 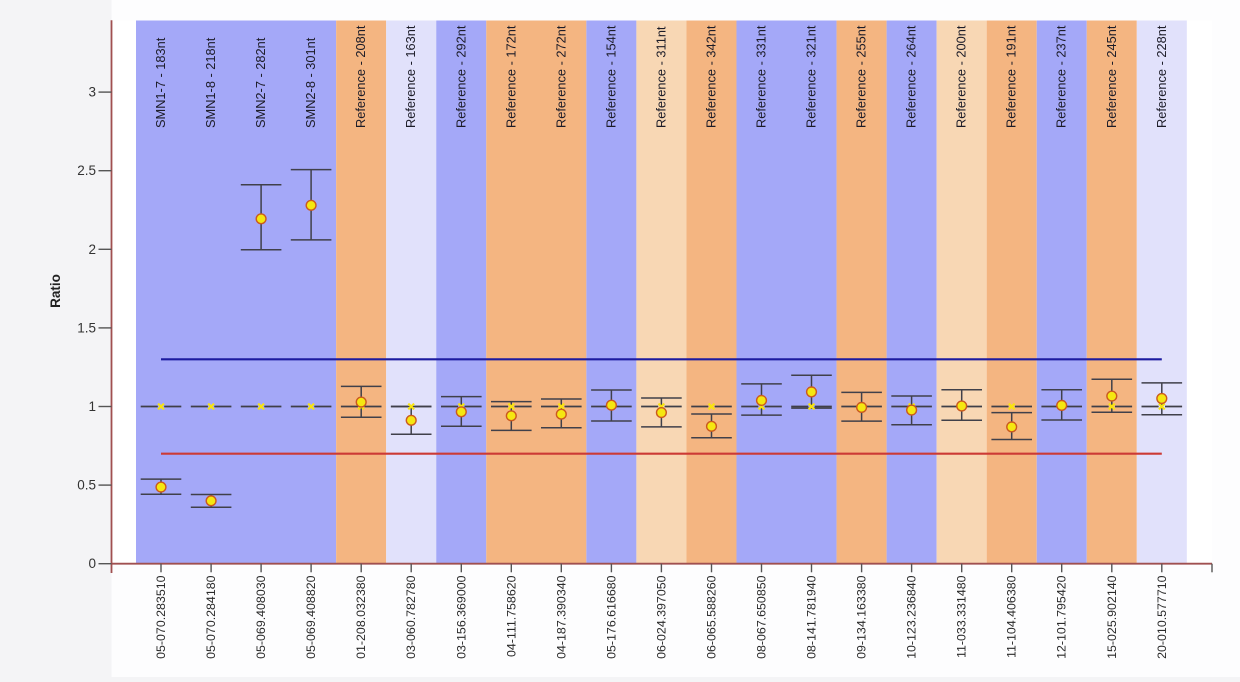 I want to click on svg-text: 3, so click(x=92, y=92).